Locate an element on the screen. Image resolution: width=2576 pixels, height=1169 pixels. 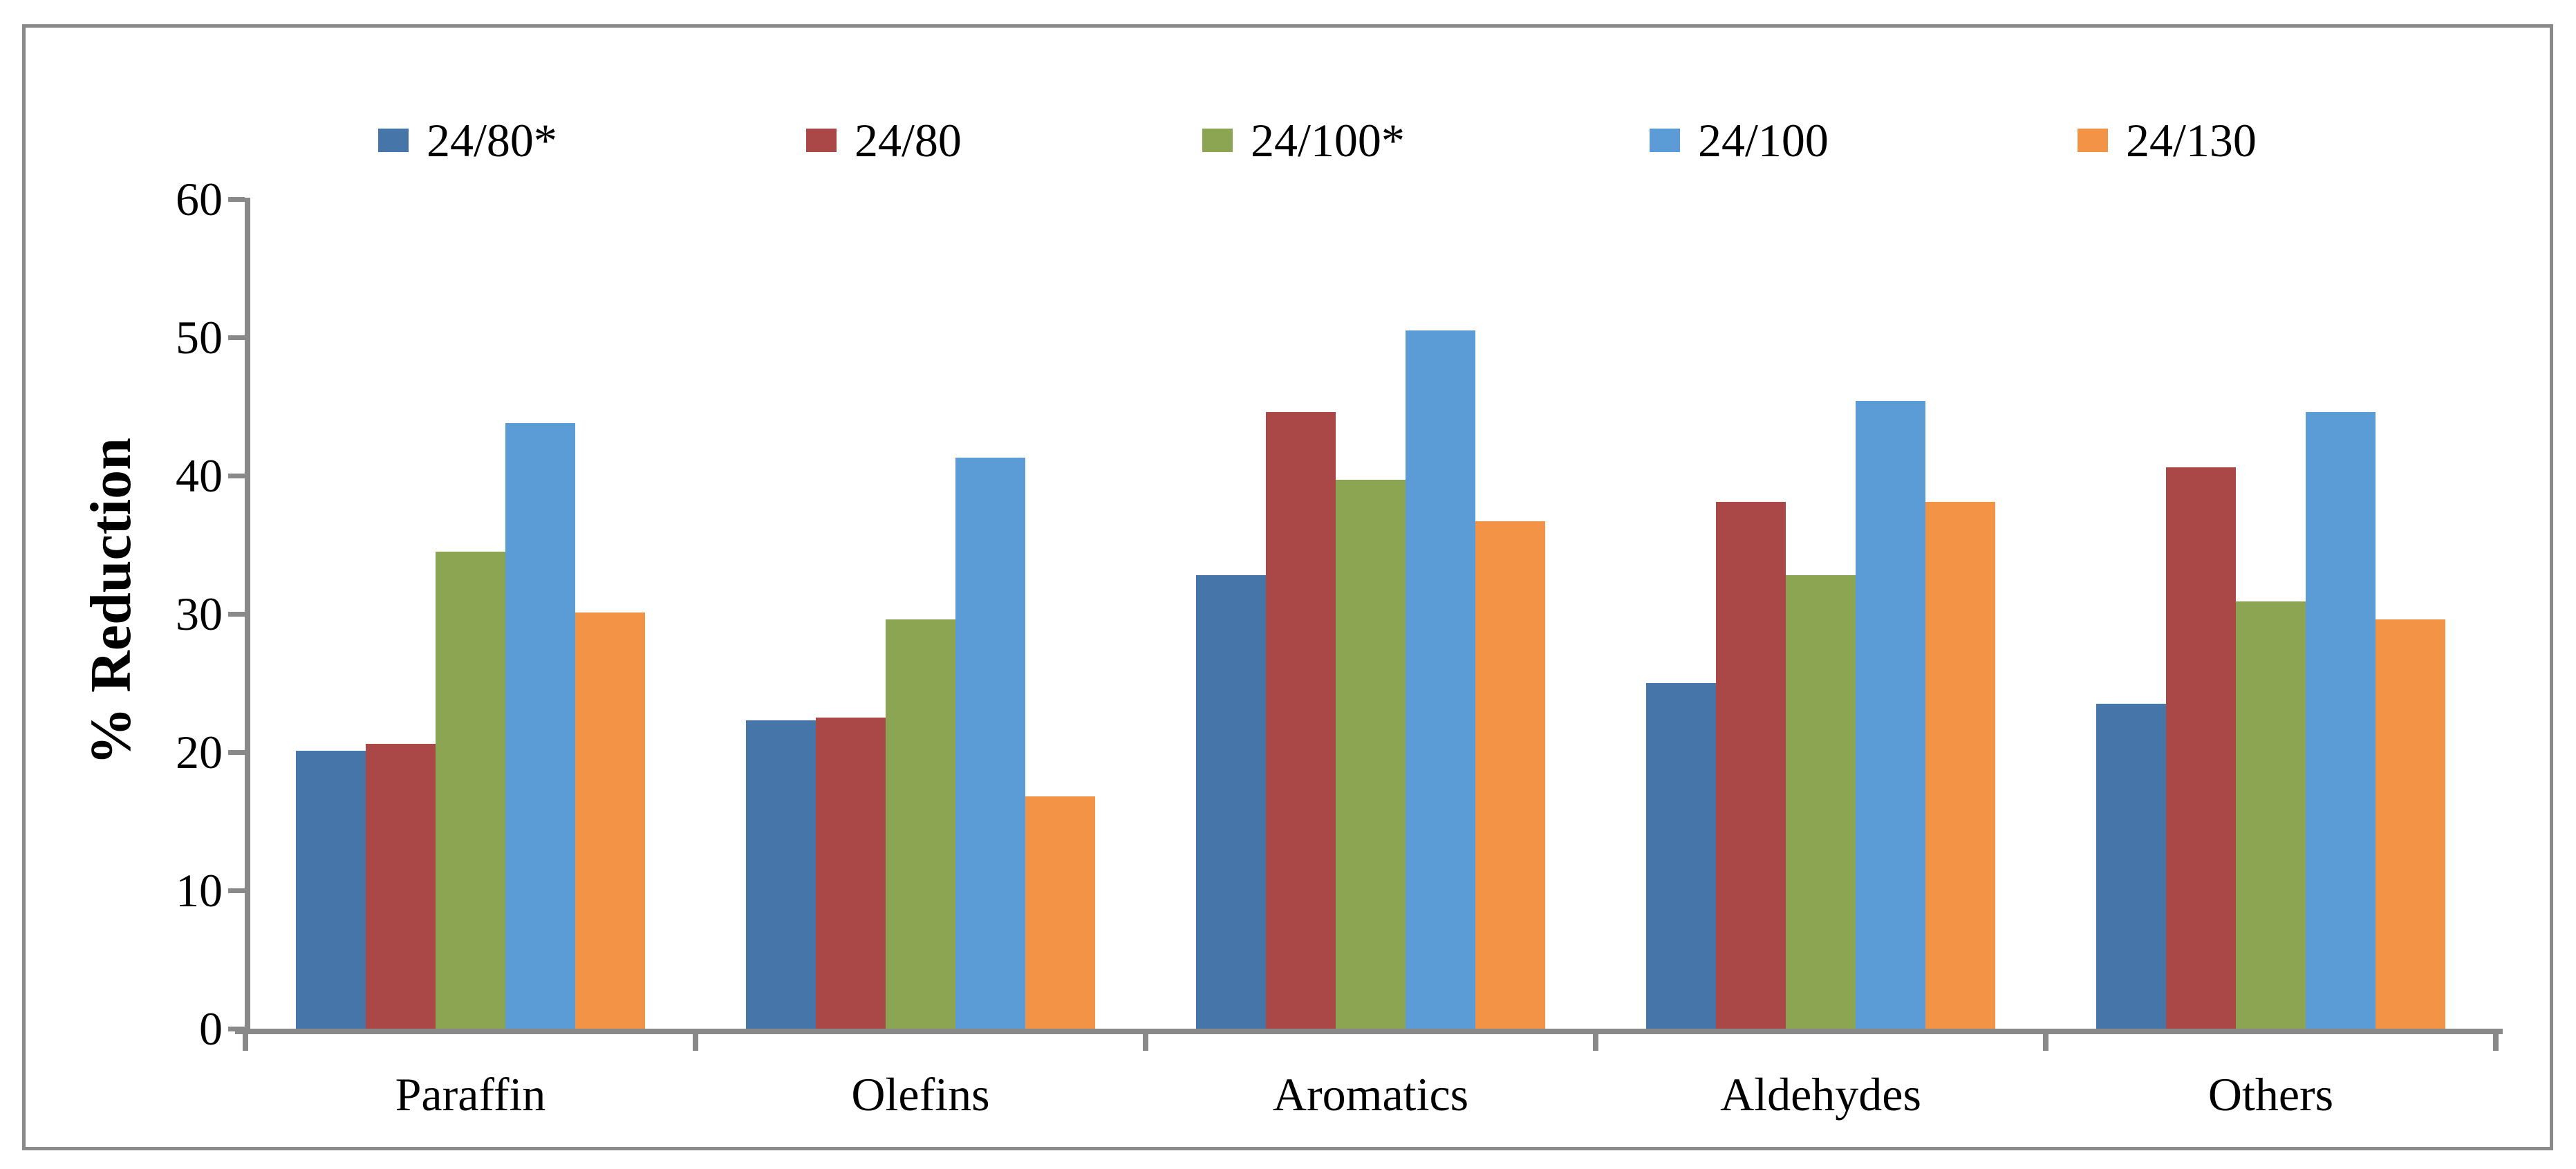
x-axis-category-label: Aldehydes is located at coordinates (1820, 1094).